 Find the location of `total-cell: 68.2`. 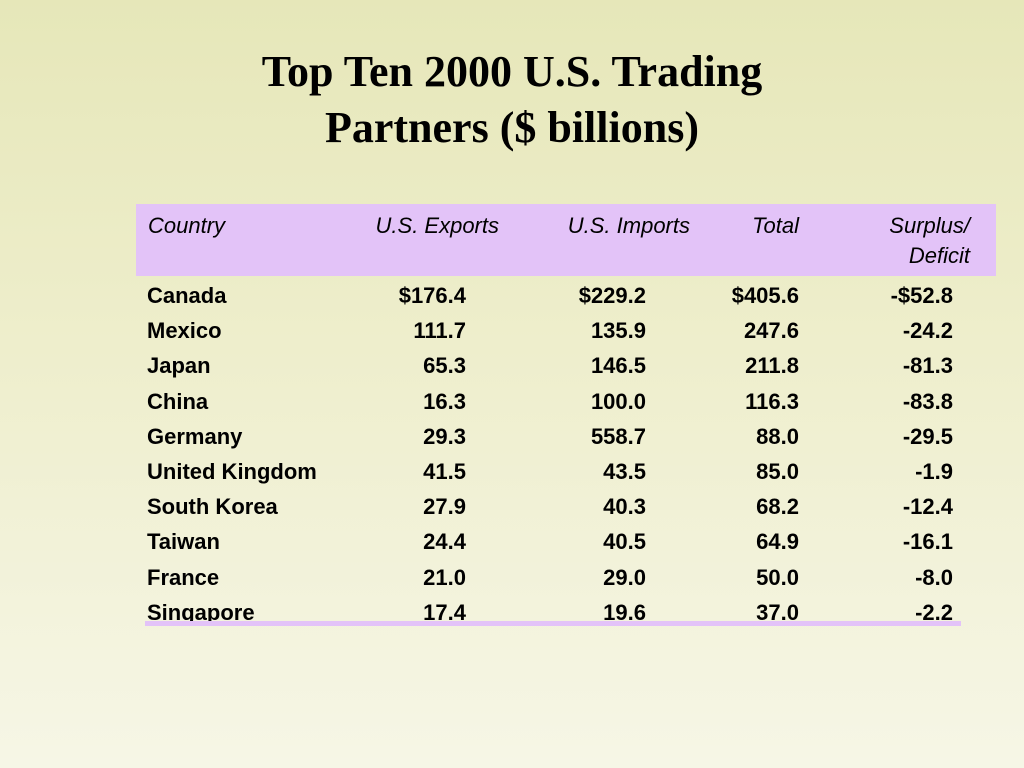

total-cell: 68.2 is located at coordinates (777, 507).